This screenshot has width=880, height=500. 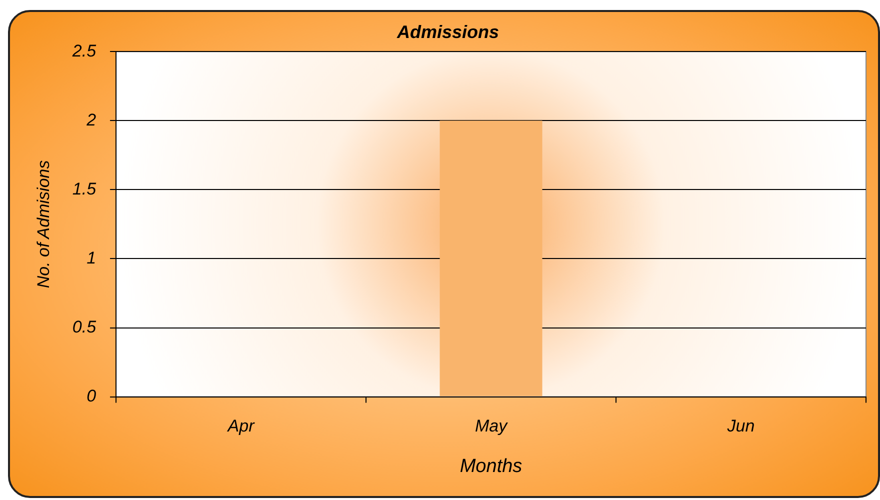 What do you see at coordinates (43, 224) in the screenshot?
I see `y-axis-title: No. of Admisions` at bounding box center [43, 224].